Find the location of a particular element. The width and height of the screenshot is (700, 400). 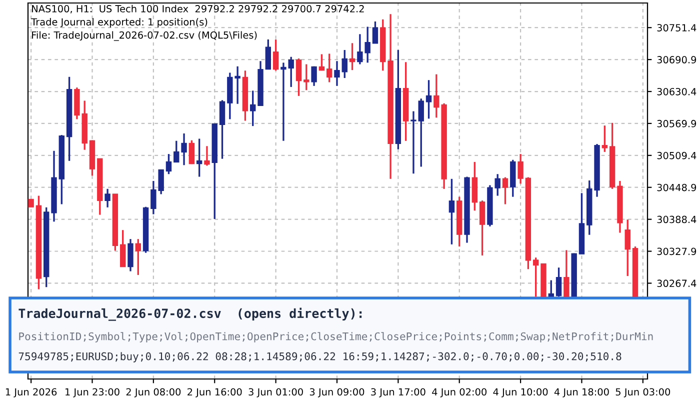

x-tick-label: 2 Jun 16:00 is located at coordinates (215, 393).